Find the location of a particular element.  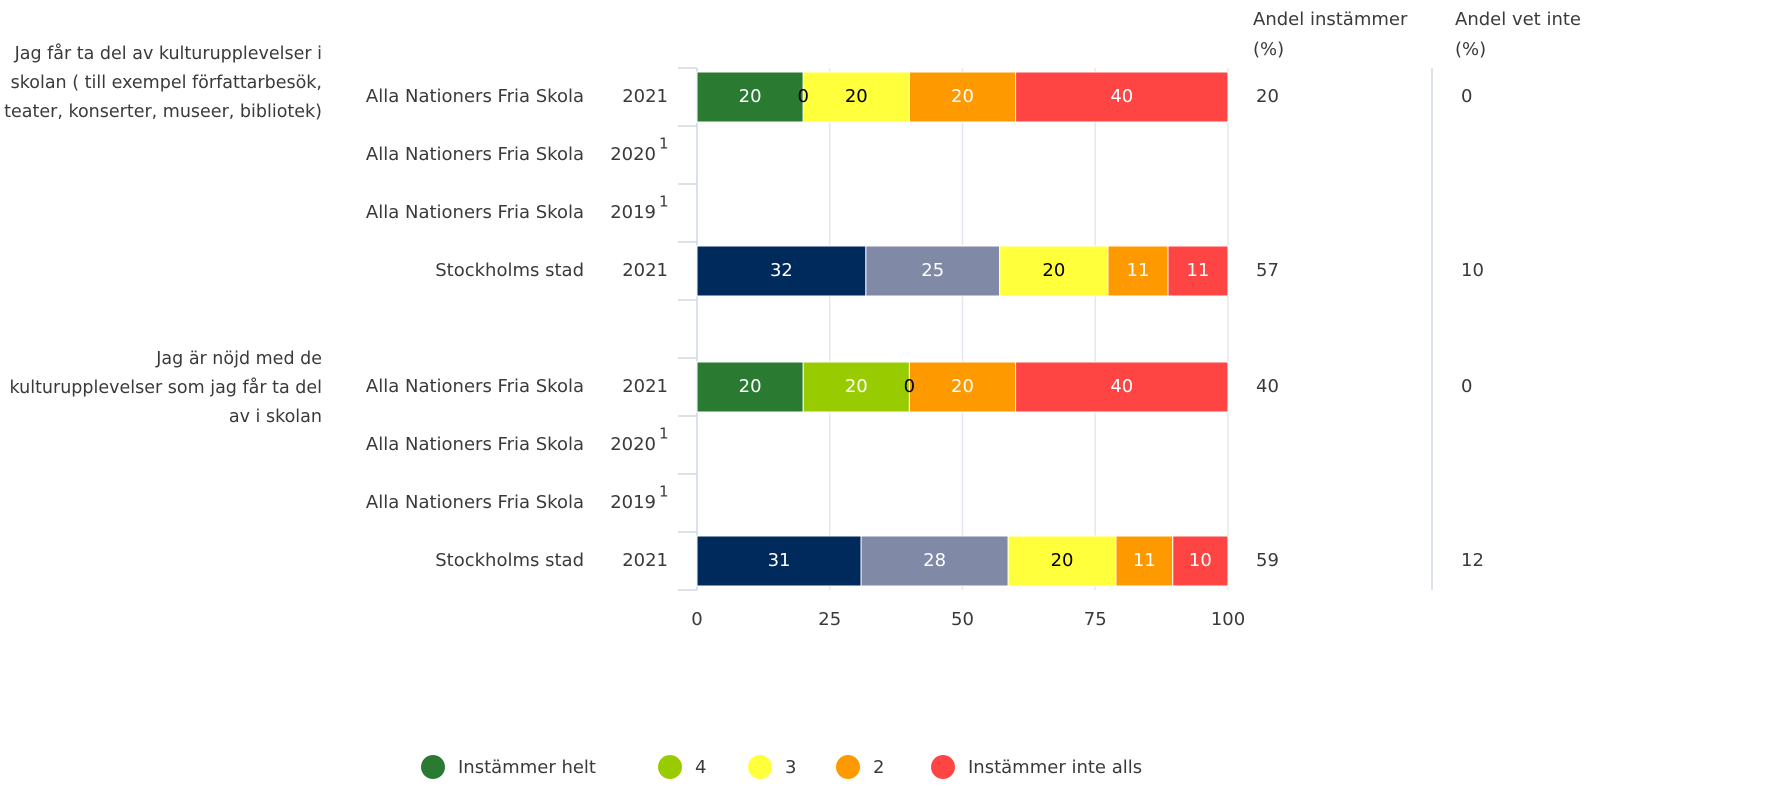

x-tick-label: 50 is located at coordinates (962, 619).